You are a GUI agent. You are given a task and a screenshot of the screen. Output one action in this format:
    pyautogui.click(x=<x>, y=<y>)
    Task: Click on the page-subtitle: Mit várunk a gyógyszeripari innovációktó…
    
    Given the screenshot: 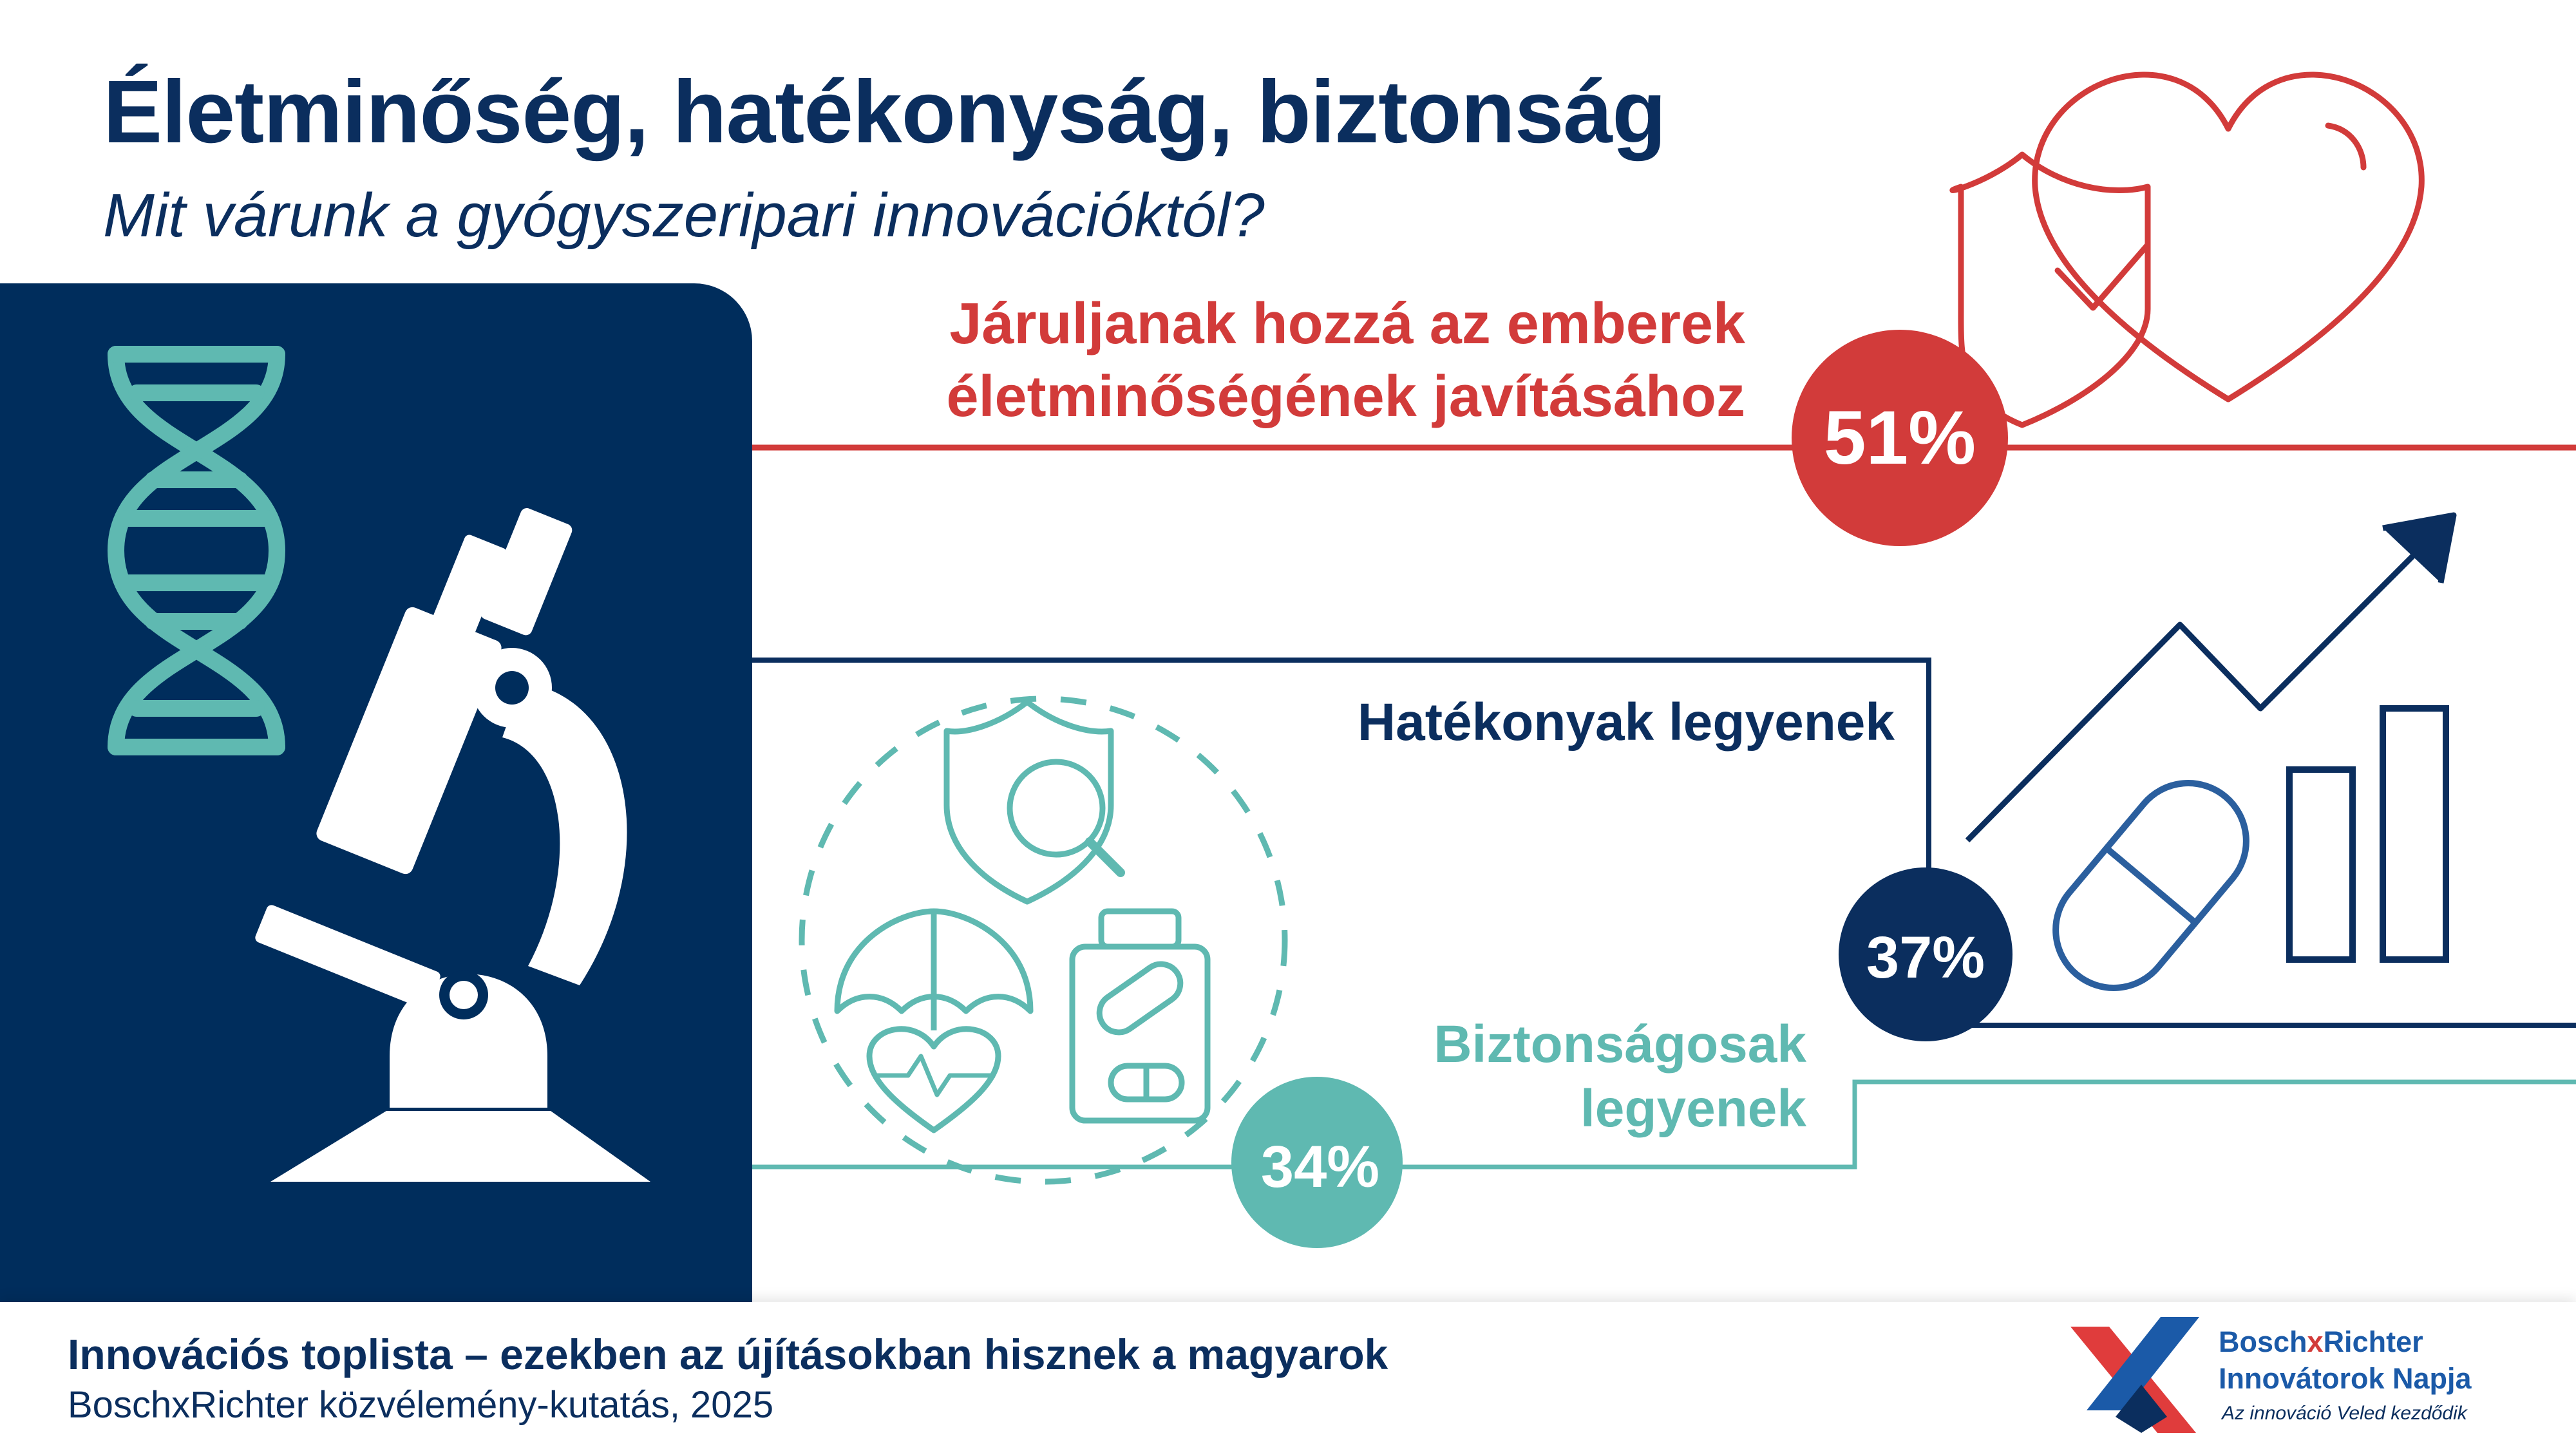 What is the action you would take?
    pyautogui.click(x=684, y=215)
    